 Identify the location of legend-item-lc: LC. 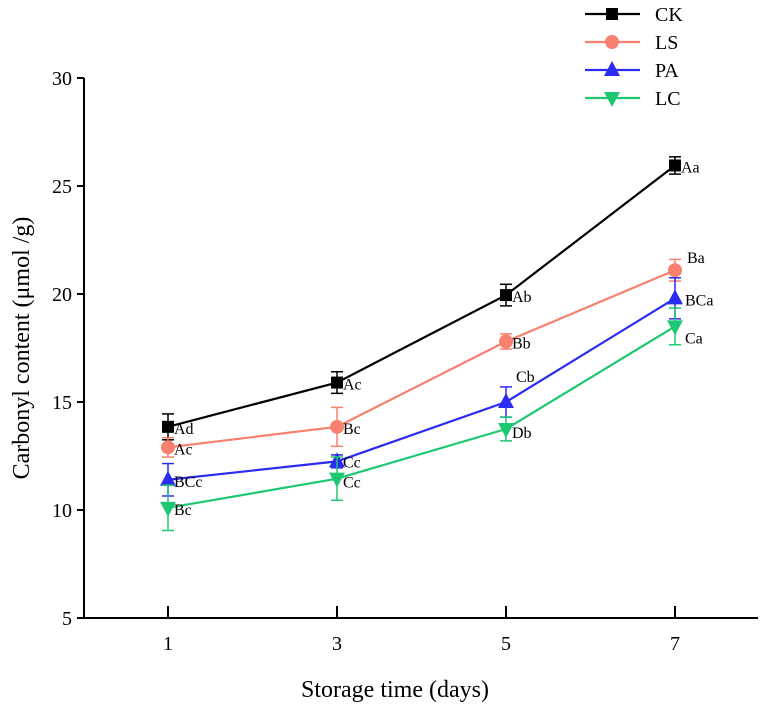
(633, 99).